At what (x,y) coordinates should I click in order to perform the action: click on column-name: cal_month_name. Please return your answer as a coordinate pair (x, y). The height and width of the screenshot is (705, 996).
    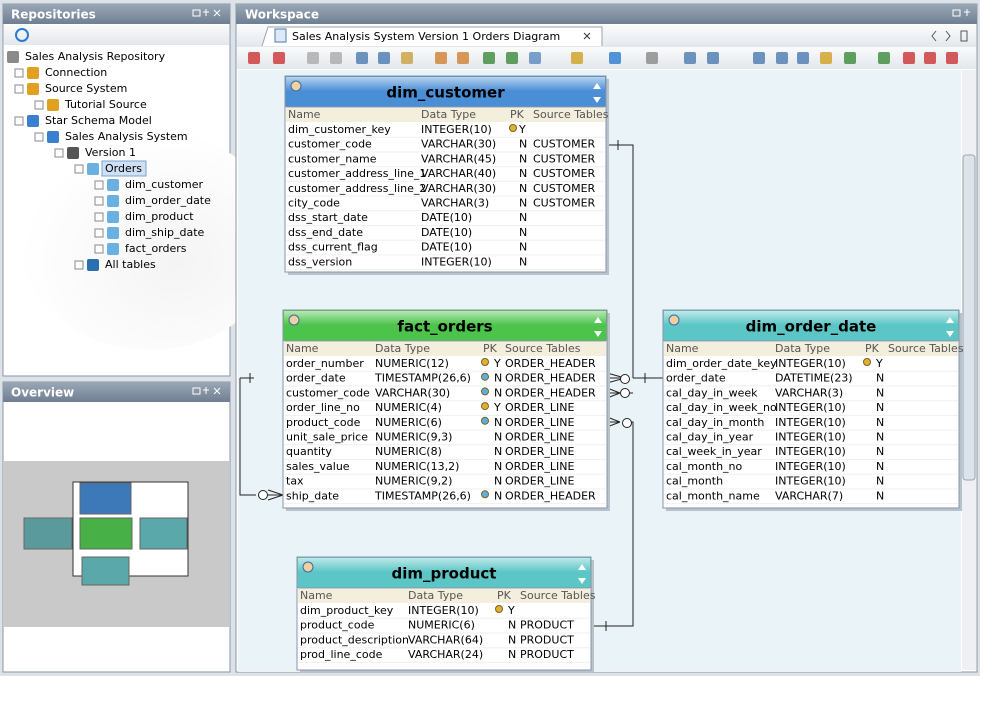
    Looking at the image, I should click on (713, 495).